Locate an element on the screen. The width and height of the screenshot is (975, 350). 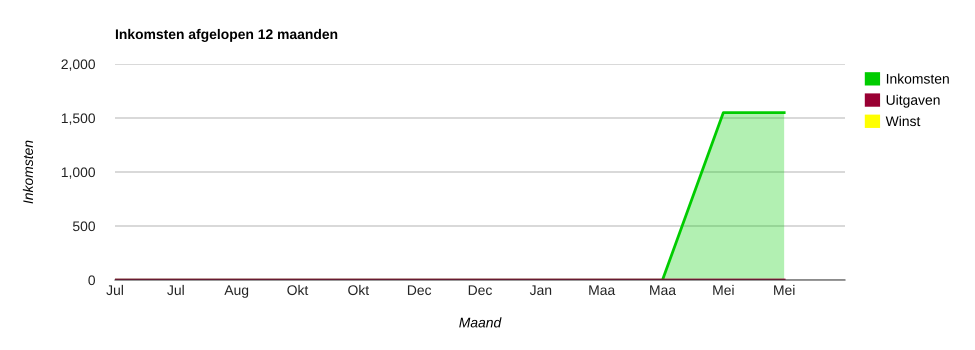
chart-title: Inkomsten afgelopen 12 maanden is located at coordinates (227, 35).